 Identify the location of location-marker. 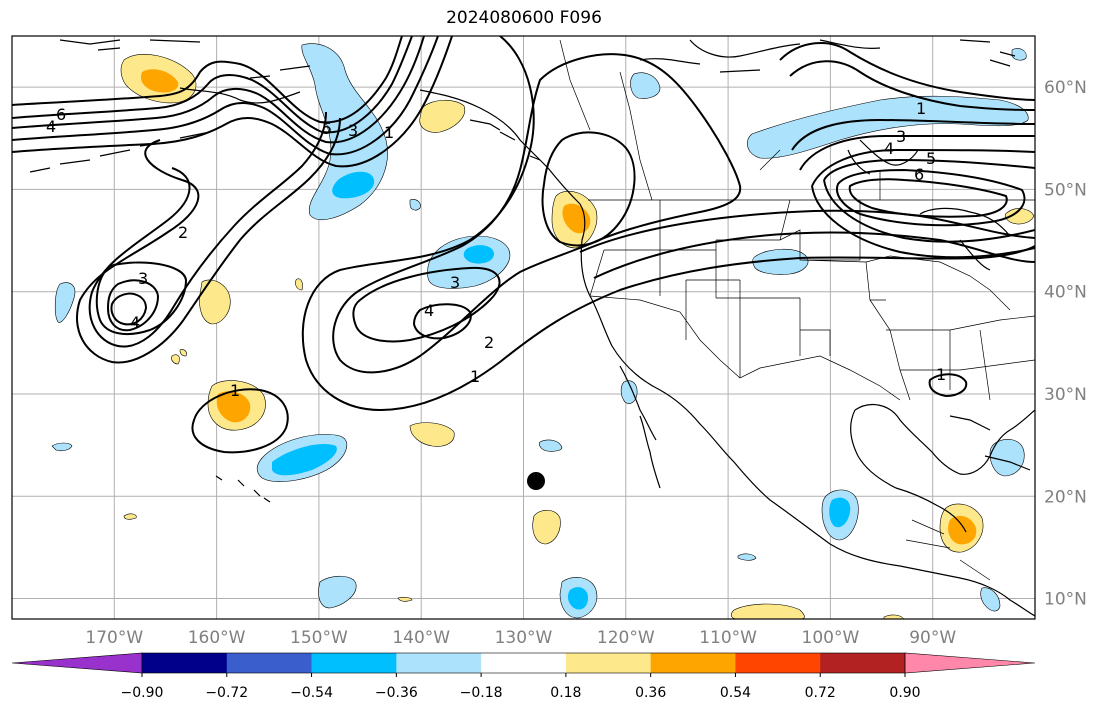
(536, 481).